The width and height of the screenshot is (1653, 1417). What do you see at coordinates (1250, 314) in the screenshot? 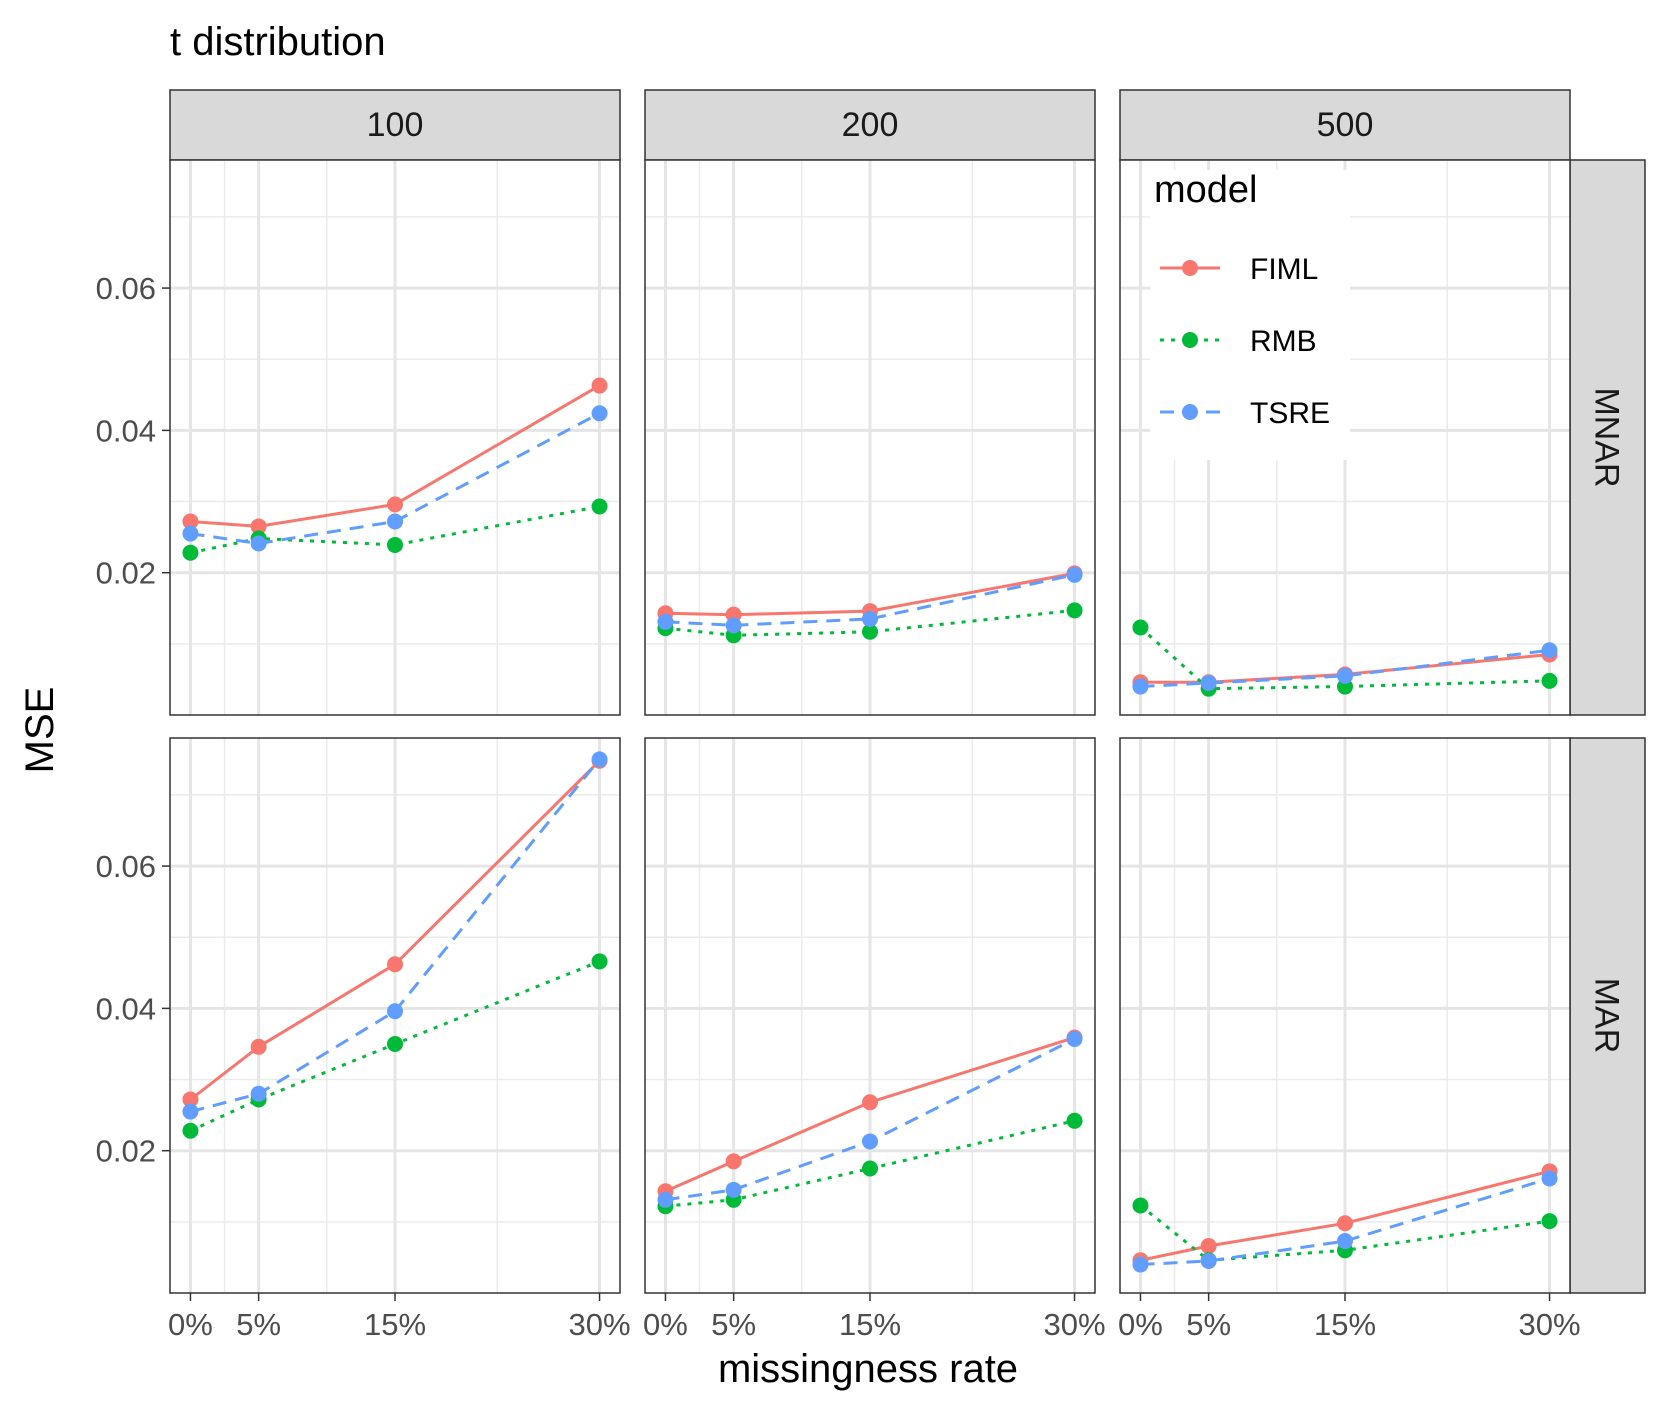
I see `legend: model FIML RMB TSRE` at bounding box center [1250, 314].